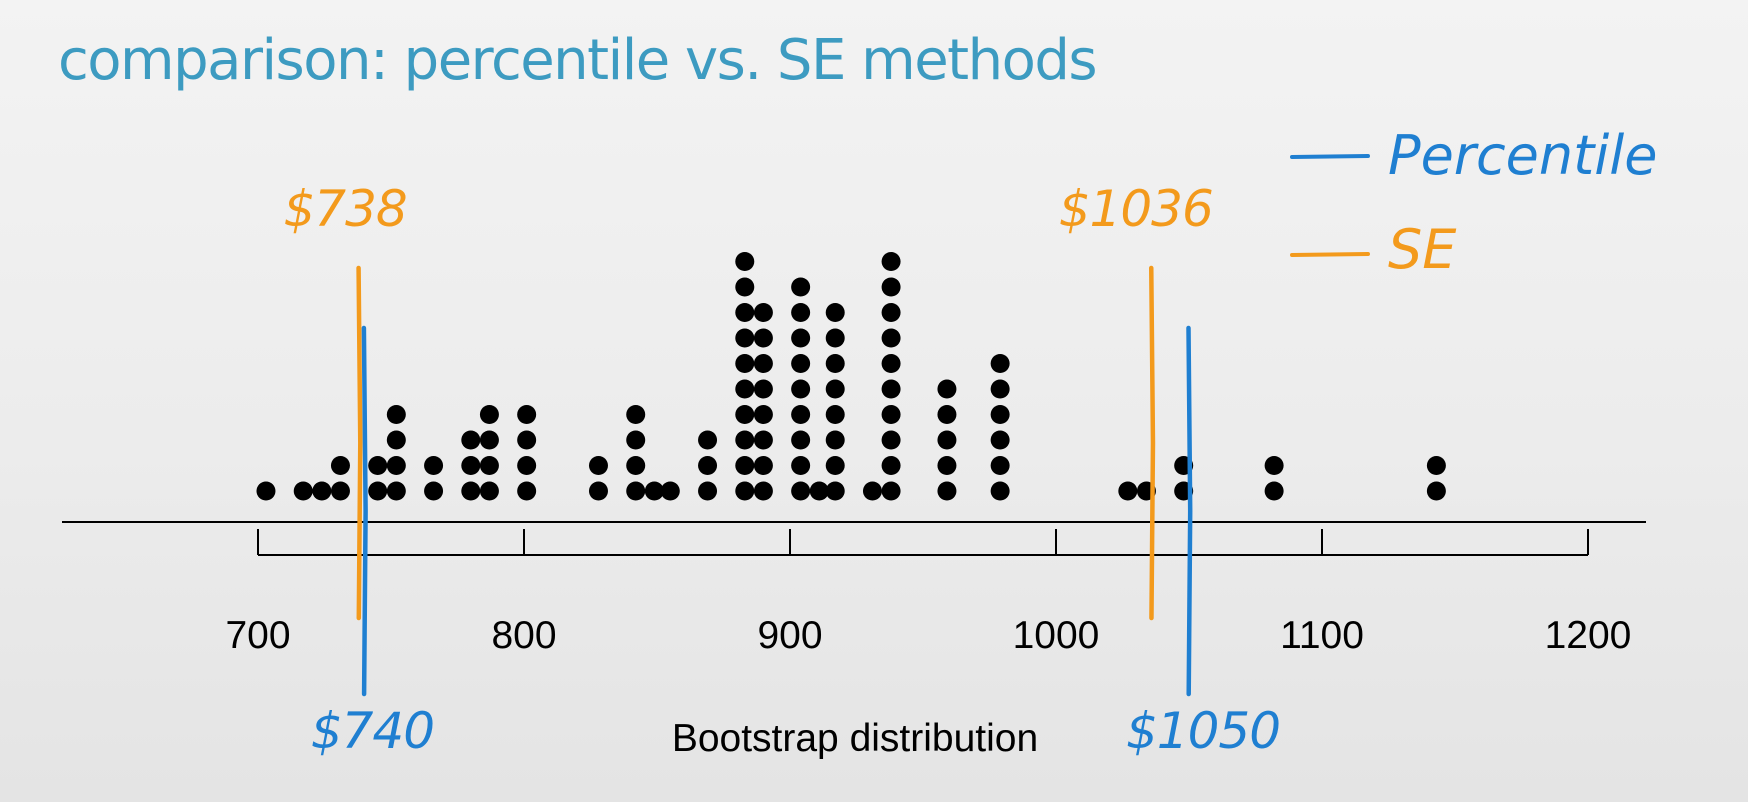 The width and height of the screenshot is (1748, 802). Describe the element at coordinates (1056, 635) in the screenshot. I see `x-tick-label: 1000` at that location.